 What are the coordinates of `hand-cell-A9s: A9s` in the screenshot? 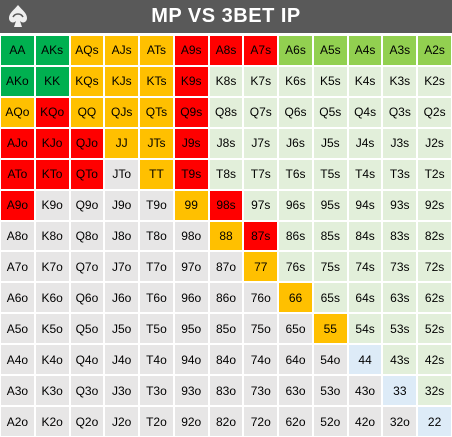 It's located at (191, 50).